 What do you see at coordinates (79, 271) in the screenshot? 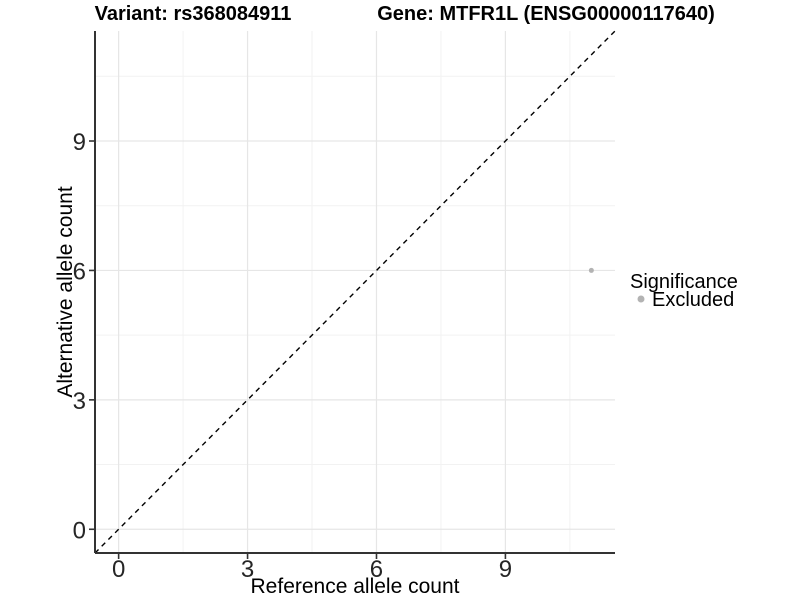
I see `y-tick-label: 6` at bounding box center [79, 271].